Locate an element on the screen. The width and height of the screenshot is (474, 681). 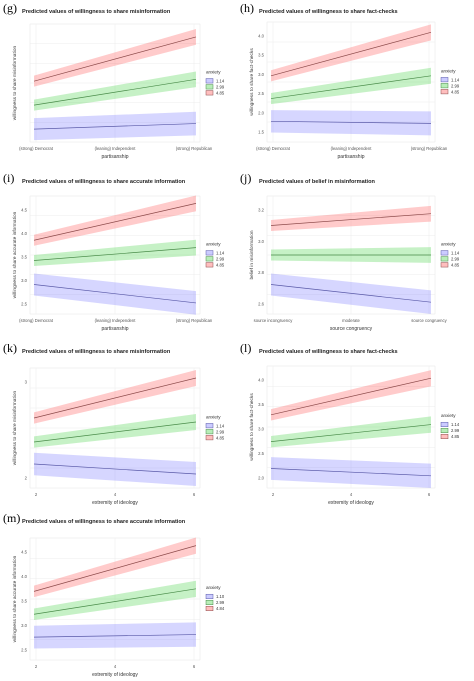
x-axis-label: extremity of ideology is located at coordinates (115, 503).